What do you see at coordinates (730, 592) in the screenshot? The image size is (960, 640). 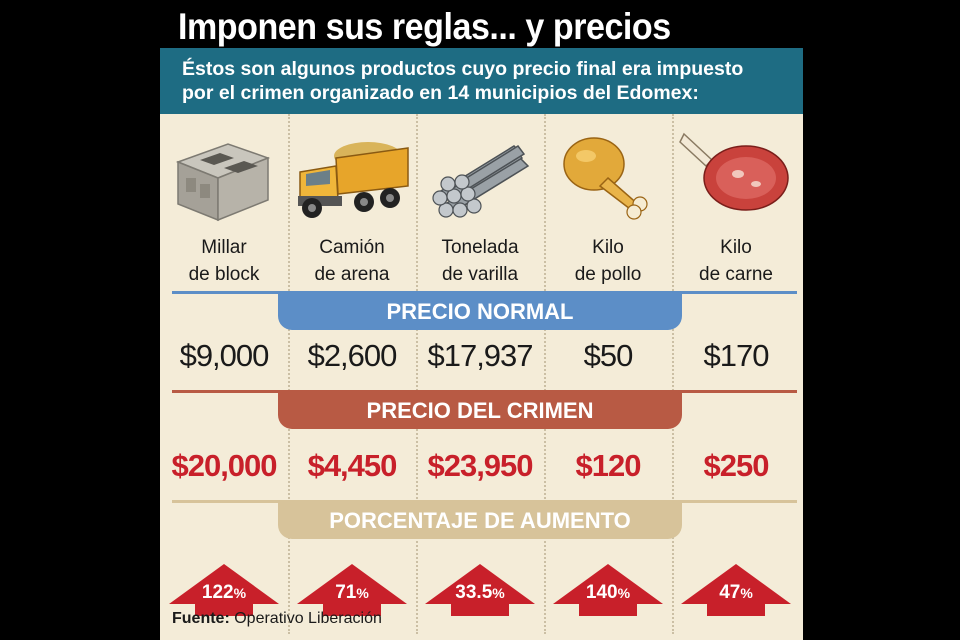 I see `increase-value: 47` at bounding box center [730, 592].